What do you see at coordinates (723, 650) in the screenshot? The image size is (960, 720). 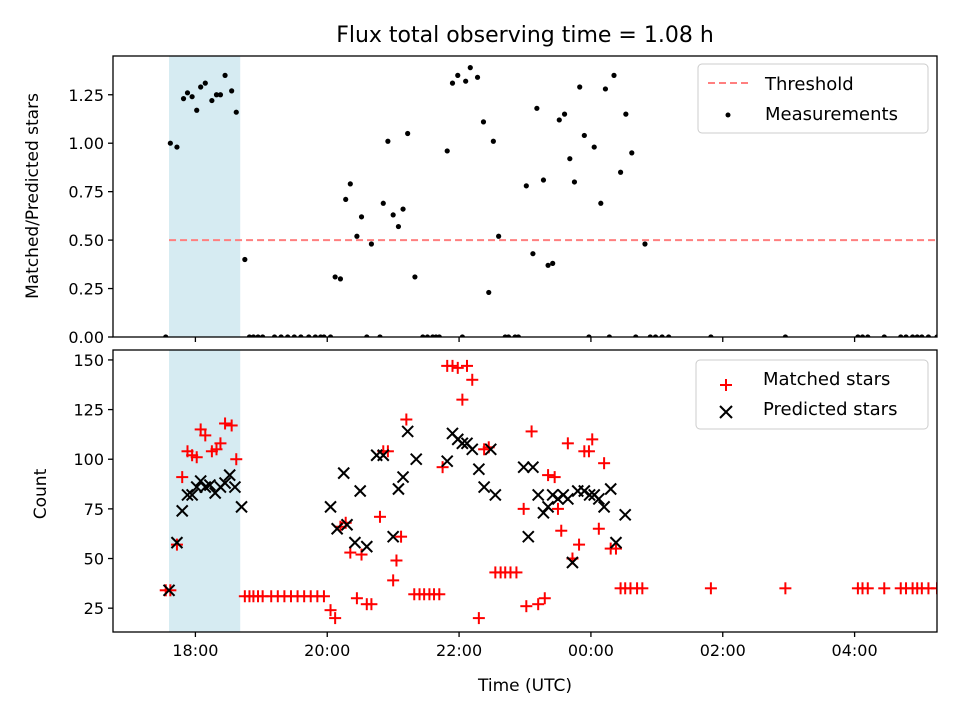 I see `x-tick-label: 02:00` at bounding box center [723, 650].